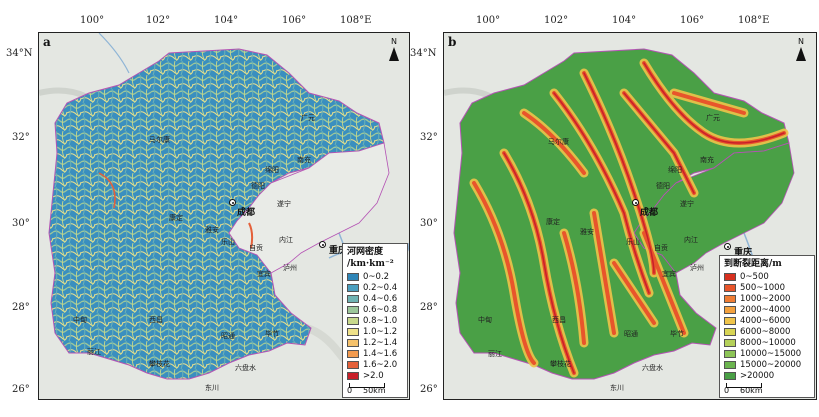 The height and width of the screenshot is (417, 819). What do you see at coordinates (375, 276) in the screenshot?
I see `legend-item: 0~0.2` at bounding box center [375, 276].